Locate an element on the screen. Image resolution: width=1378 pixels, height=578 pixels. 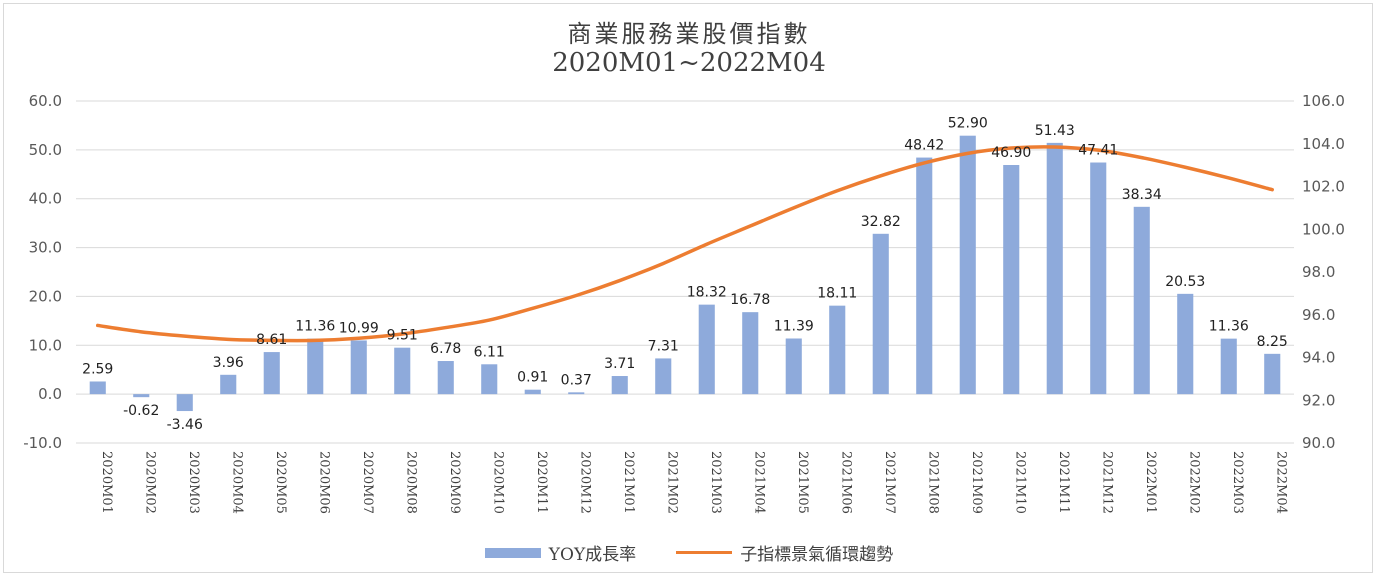
x-tick-label: 2021M09 is located at coordinates (976, 482).